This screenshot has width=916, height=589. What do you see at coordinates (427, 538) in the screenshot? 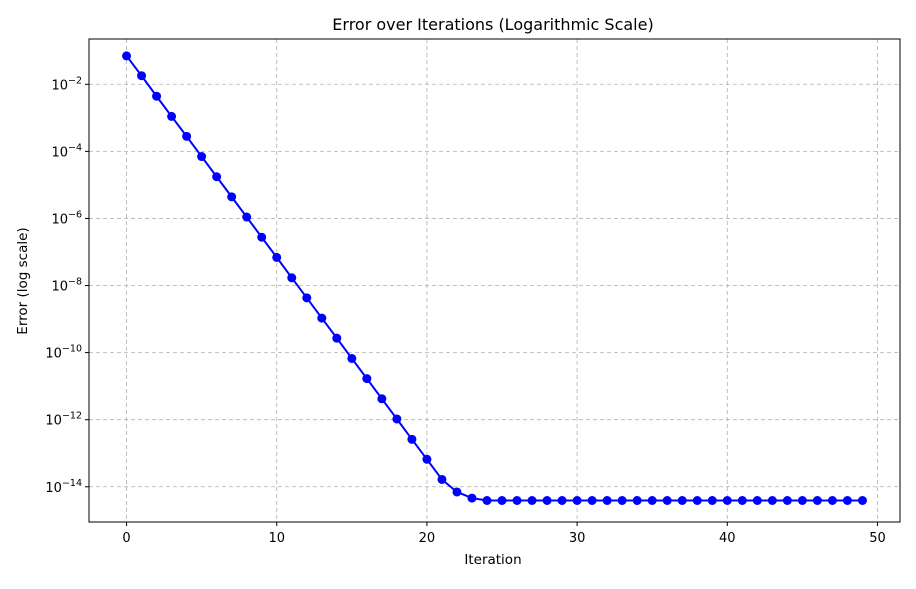
I see `x-tick-label: 20` at bounding box center [427, 538].